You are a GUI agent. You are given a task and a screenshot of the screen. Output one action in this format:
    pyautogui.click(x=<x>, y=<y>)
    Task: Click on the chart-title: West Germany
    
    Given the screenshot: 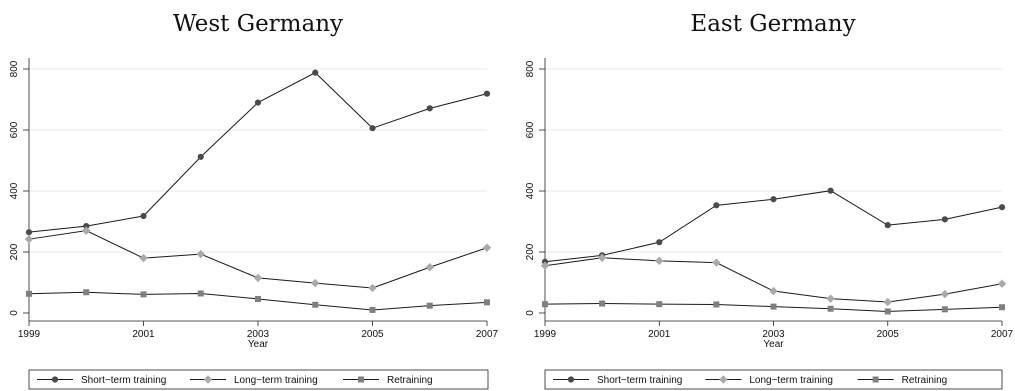 What is the action you would take?
    pyautogui.click(x=258, y=24)
    